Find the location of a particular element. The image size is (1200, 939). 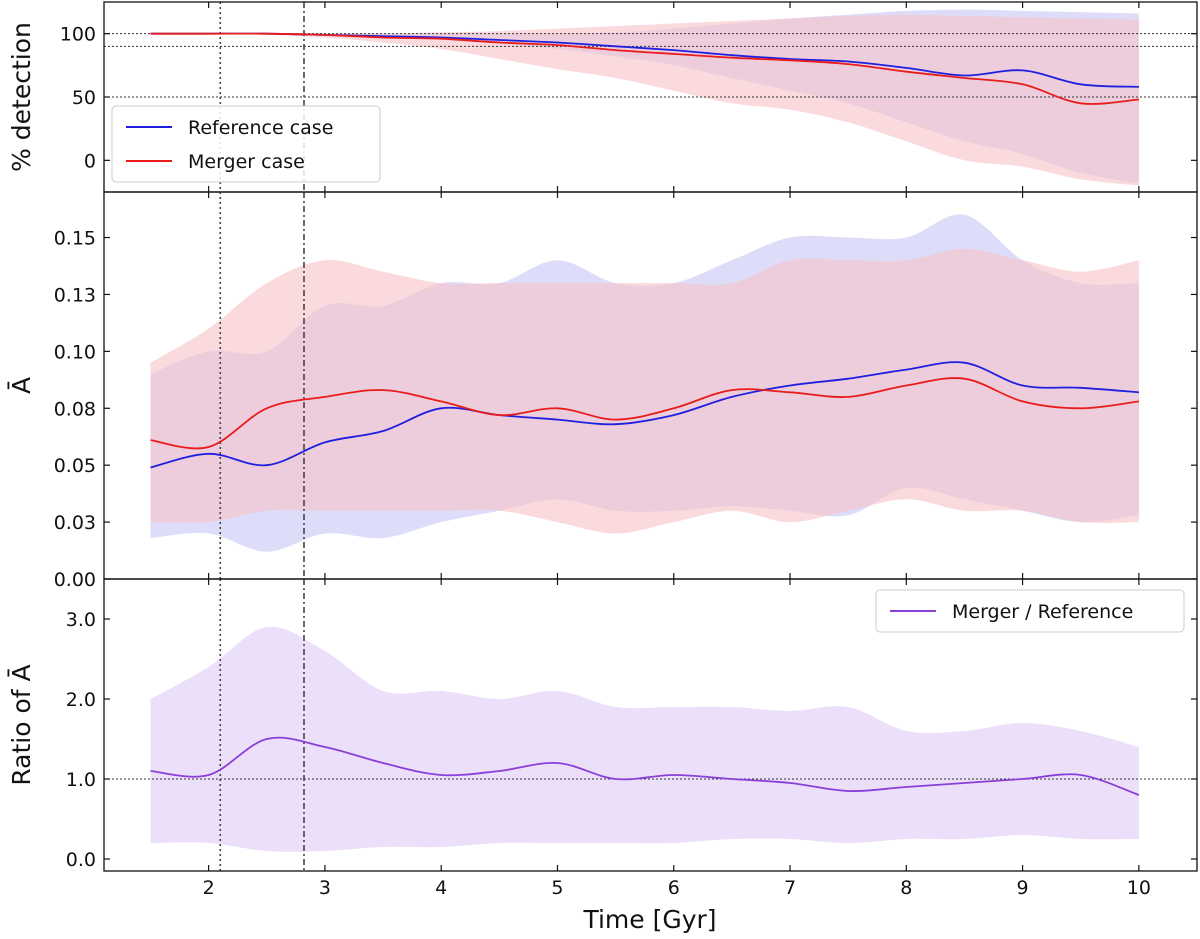

legend-label-detection-0: Reference case is located at coordinates (260, 128).